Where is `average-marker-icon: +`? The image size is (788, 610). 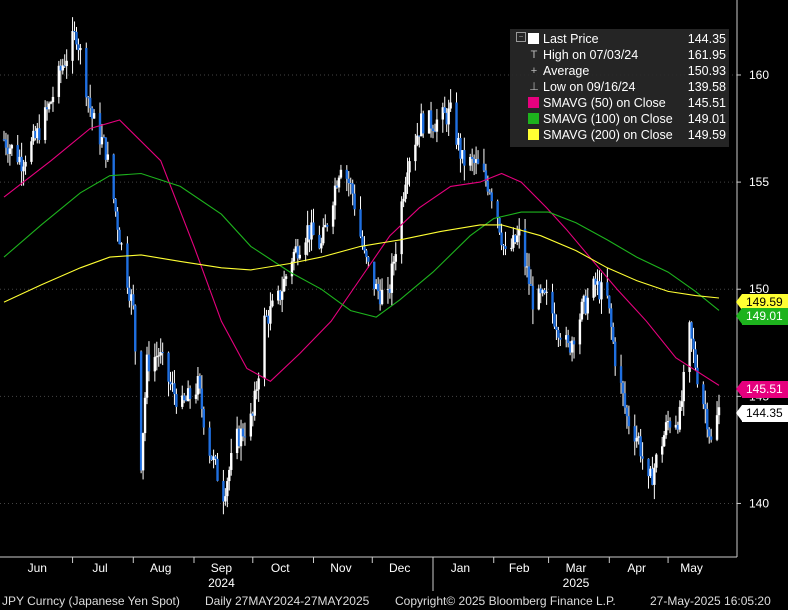
average-marker-icon: + is located at coordinates (534, 71).